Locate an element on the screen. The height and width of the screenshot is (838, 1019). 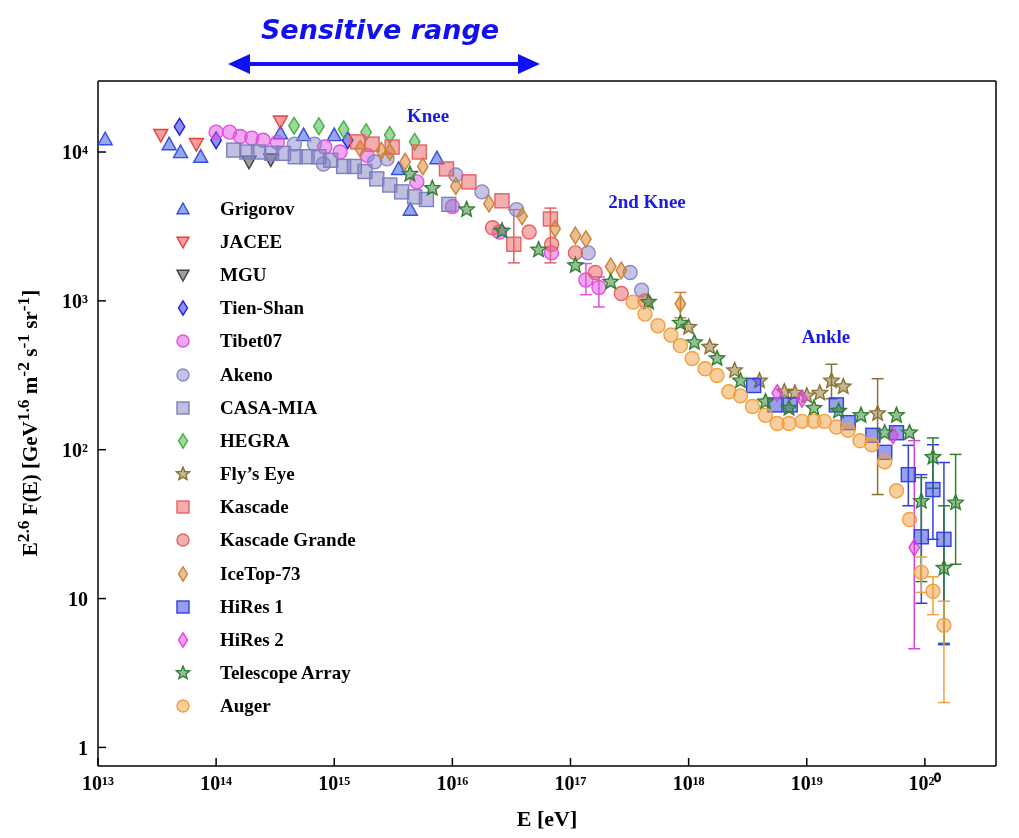
x-tick-label: 10¹⁴ is located at coordinates (216, 783).